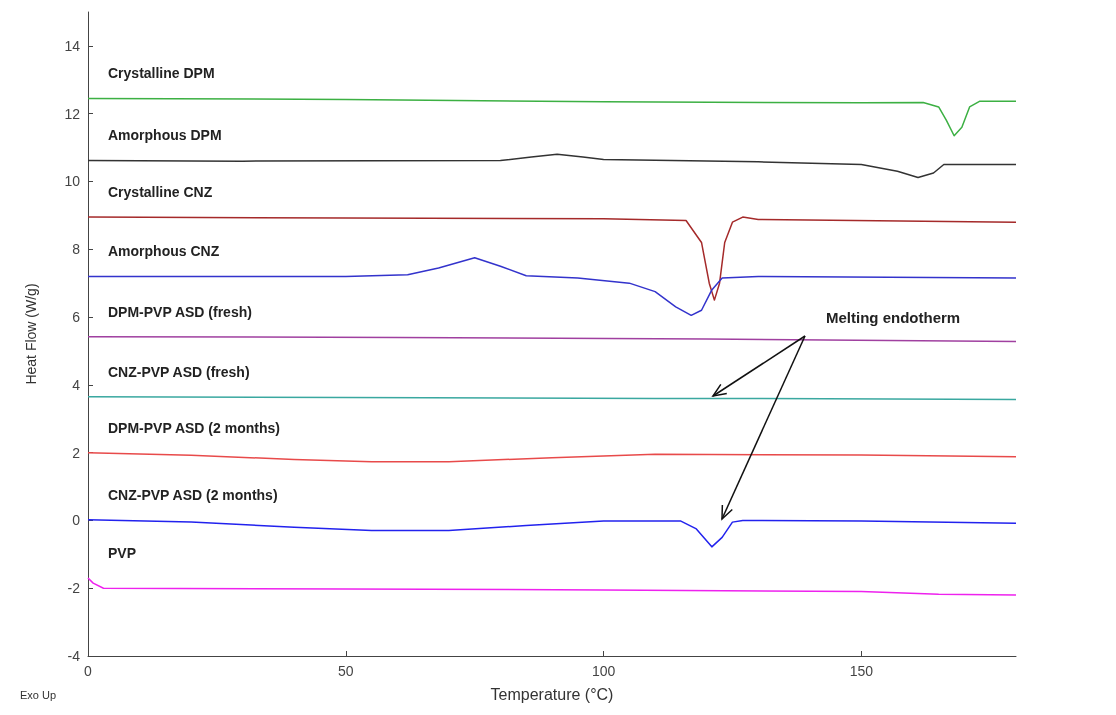 This screenshot has height=715, width=1116. I want to click on y-tick-label: 10, so click(72, 181).